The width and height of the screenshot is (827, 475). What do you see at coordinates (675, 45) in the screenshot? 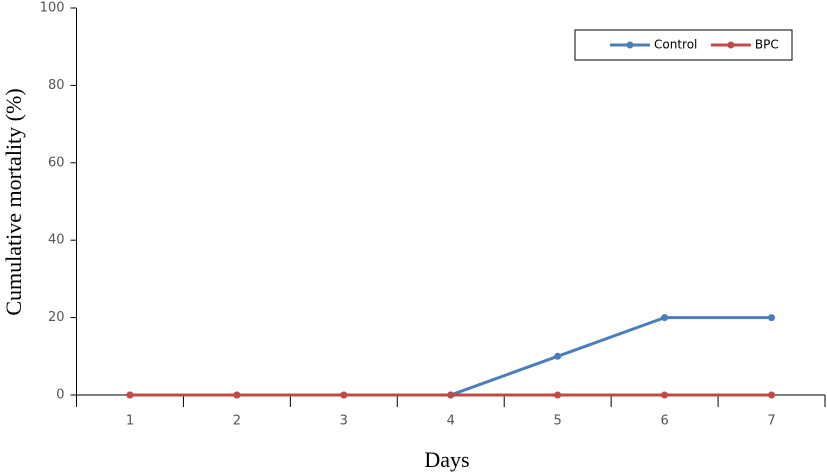
I see `legend-label: Control` at bounding box center [675, 45].